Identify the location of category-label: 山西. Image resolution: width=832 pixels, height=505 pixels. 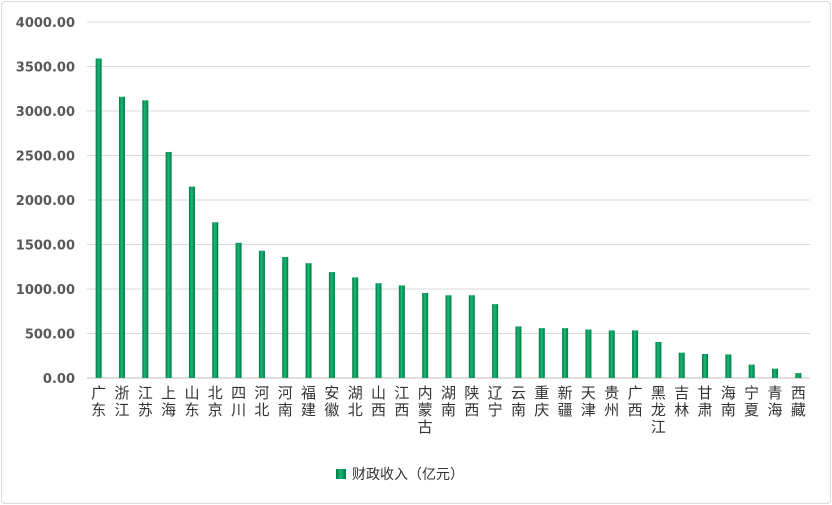
(378, 401).